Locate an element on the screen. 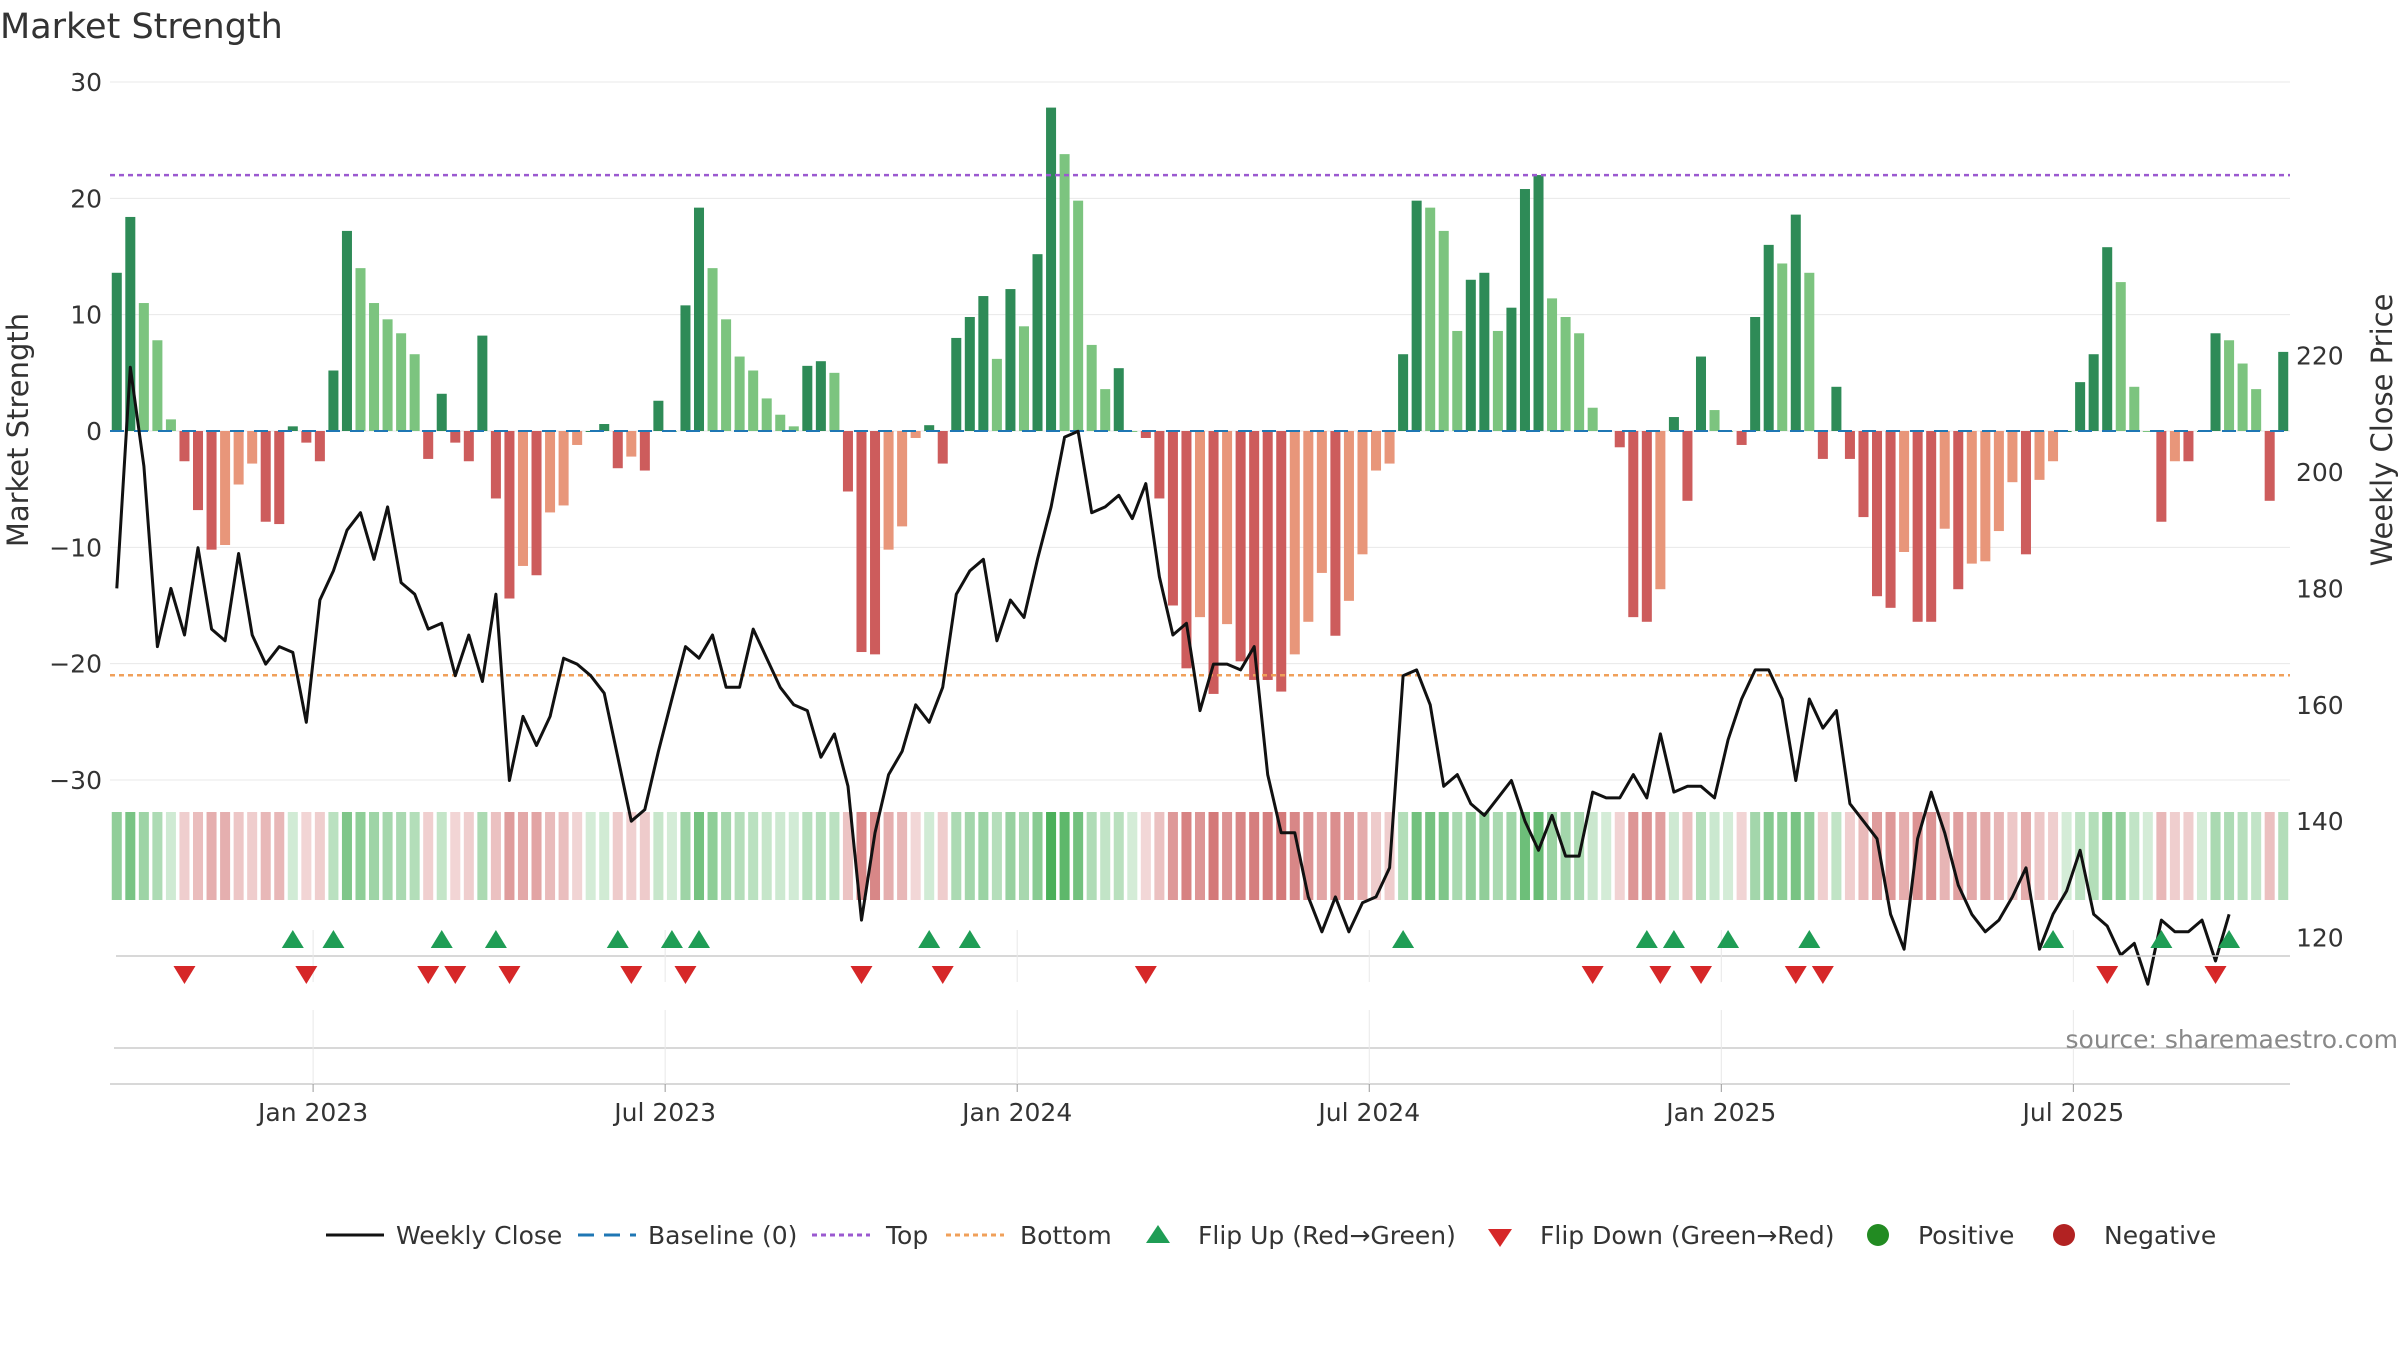 This screenshot has width=2400, height=1350. x-tick-label: Jul 2024 is located at coordinates (1368, 1112).